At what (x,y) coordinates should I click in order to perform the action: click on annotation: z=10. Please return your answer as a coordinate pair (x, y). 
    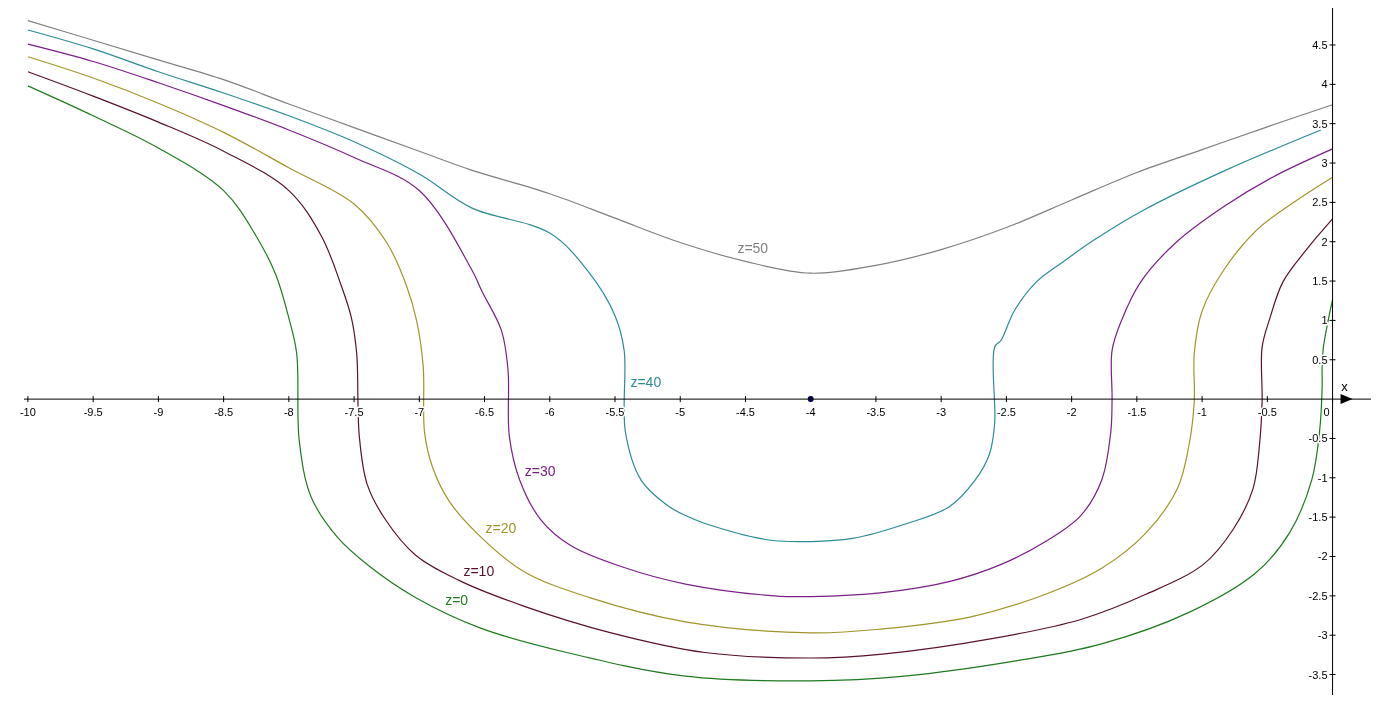
    Looking at the image, I should click on (479, 571).